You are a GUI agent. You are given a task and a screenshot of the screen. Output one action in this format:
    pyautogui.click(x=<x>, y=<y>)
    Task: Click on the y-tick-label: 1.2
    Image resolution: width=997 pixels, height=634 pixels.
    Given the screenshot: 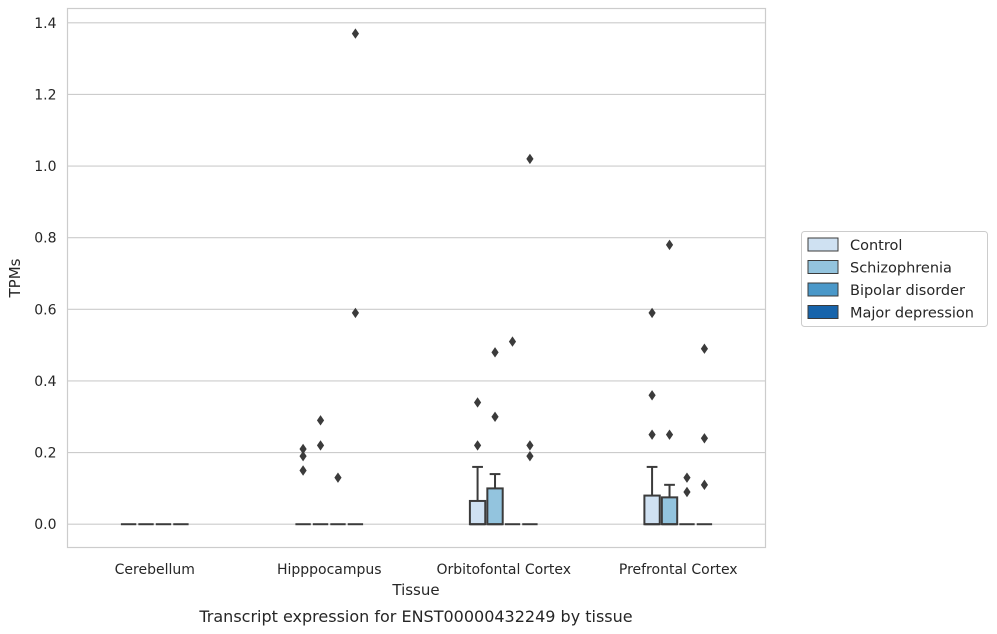 What is the action you would take?
    pyautogui.click(x=45, y=95)
    